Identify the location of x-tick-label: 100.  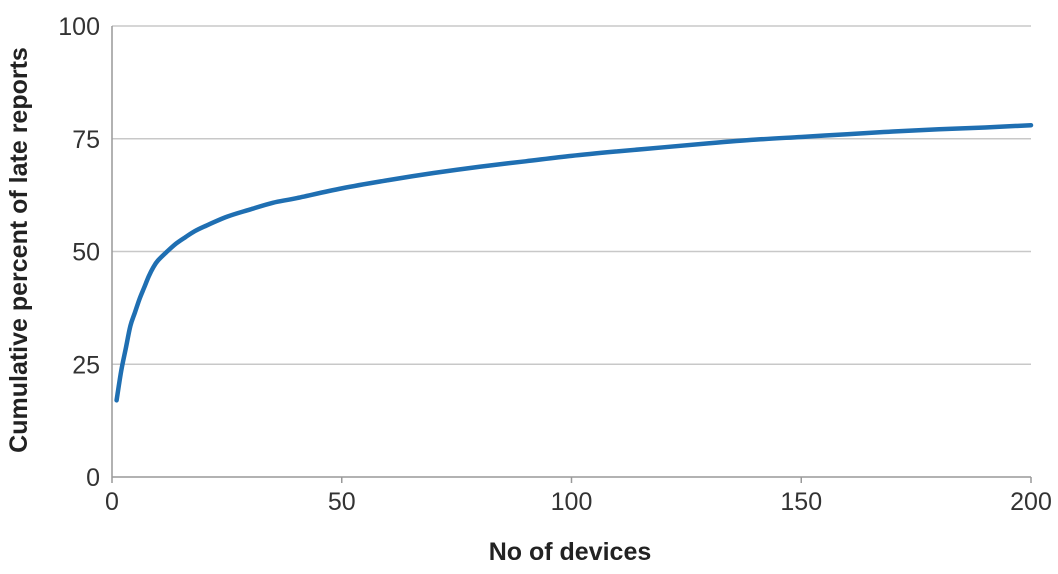
(572, 502).